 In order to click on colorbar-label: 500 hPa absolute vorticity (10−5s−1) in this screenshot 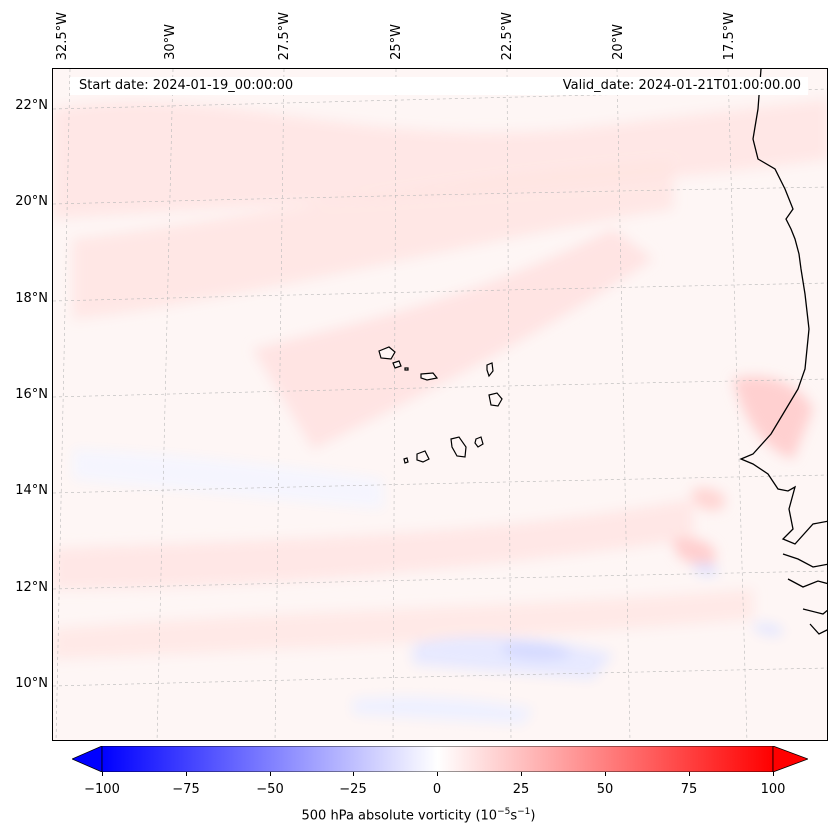, I will do `click(418, 815)`.